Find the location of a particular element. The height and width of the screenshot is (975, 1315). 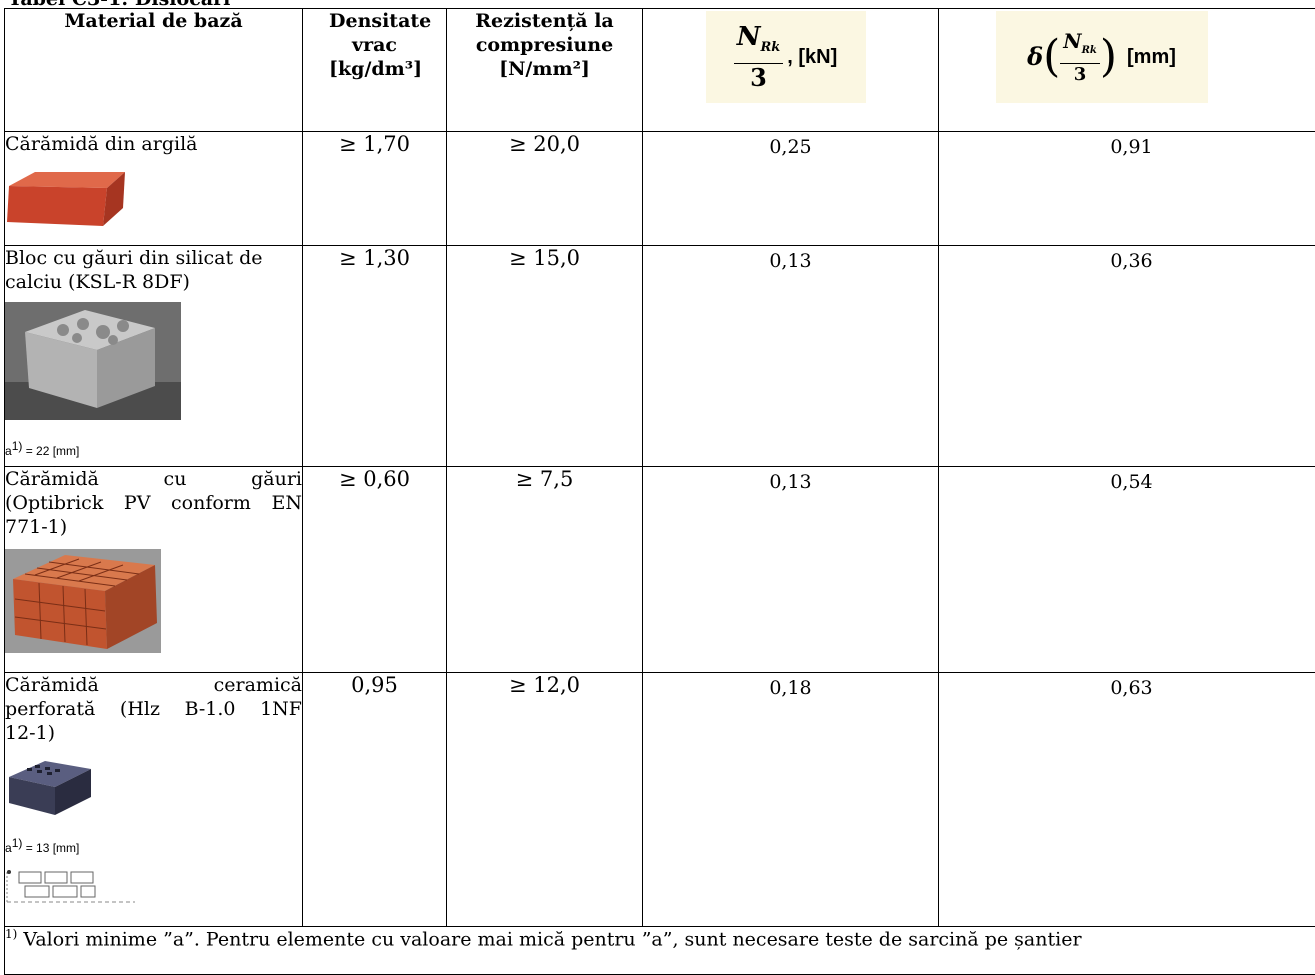

disp-symbol: δ is located at coordinates (1035, 57).